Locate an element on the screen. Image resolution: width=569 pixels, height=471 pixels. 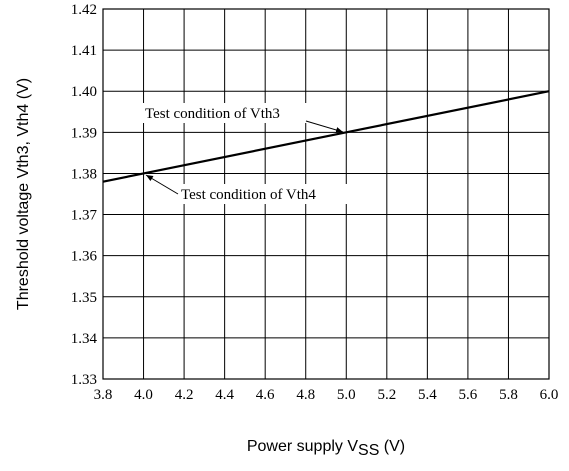
y-tick-label: 1.38 is located at coordinates (84, 174).